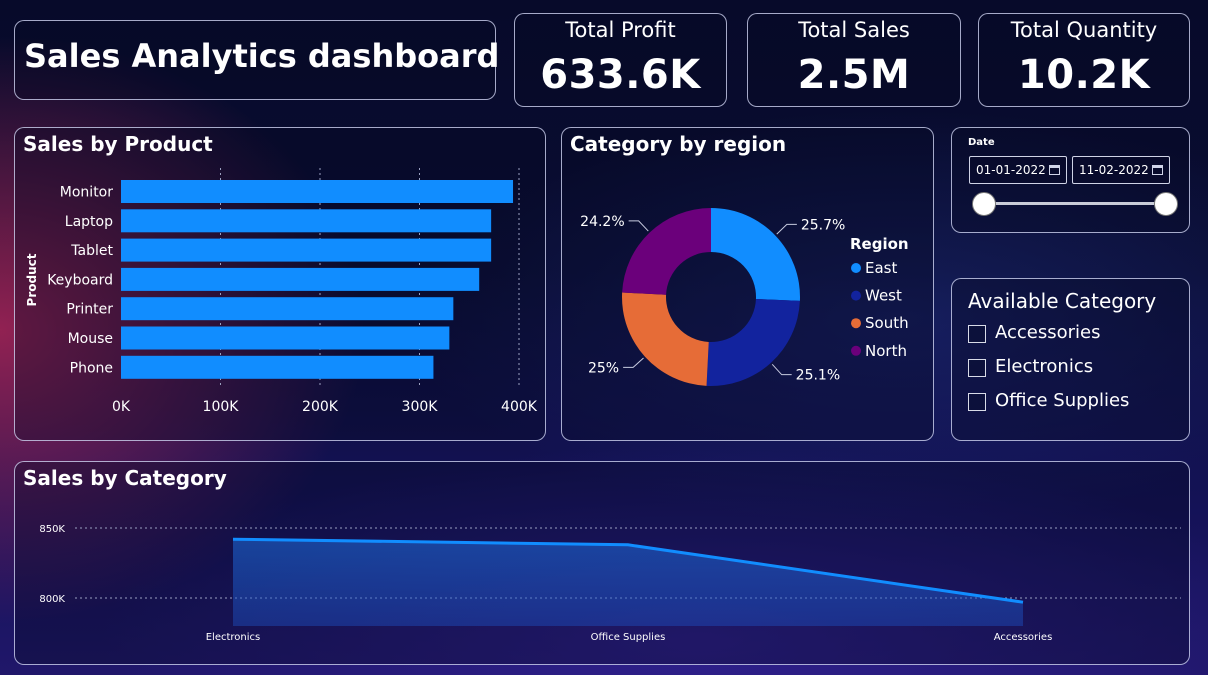 The height and width of the screenshot is (675, 1208). Describe the element at coordinates (620, 75) in the screenshot. I see `kpi-value: 633.6K` at that location.